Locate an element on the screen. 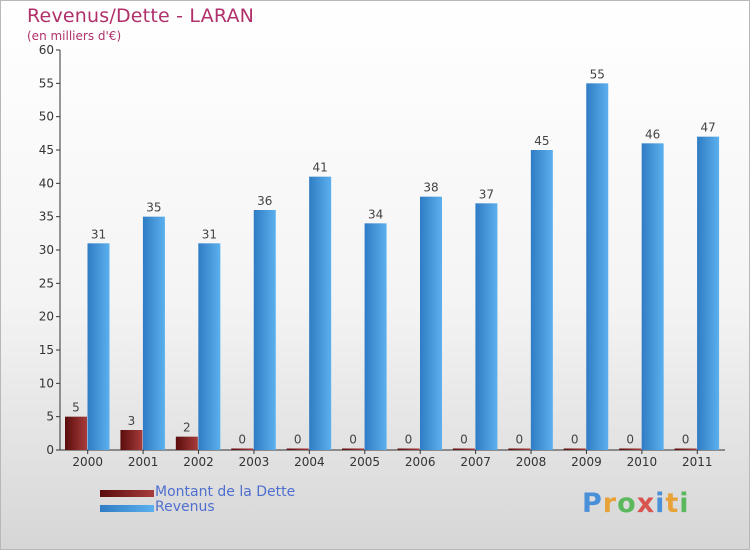  data-label-revenue: 45 is located at coordinates (541, 141).